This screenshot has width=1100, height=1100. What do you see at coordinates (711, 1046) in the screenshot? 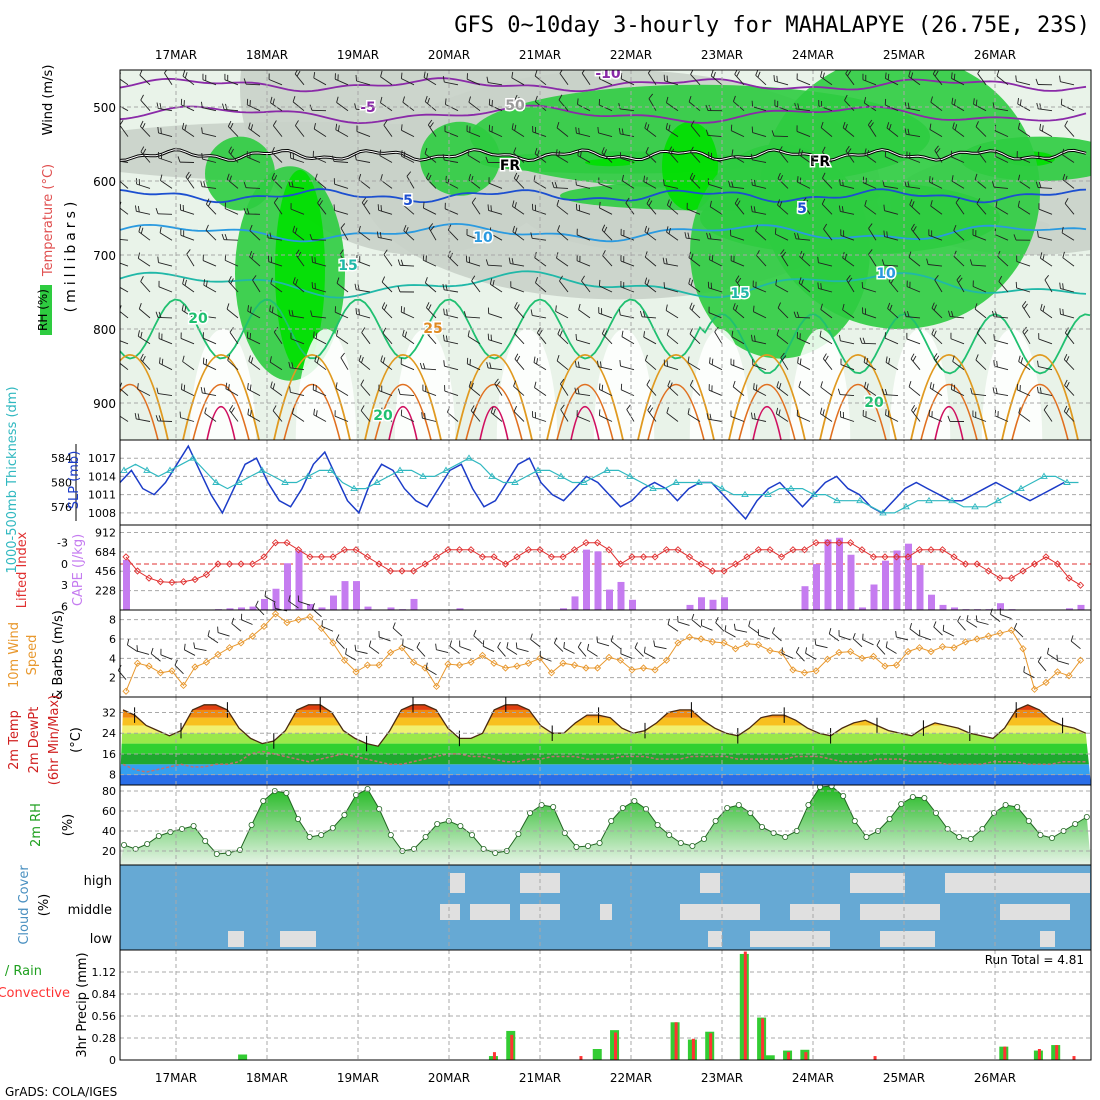
I see `convective-precip-bar` at bounding box center [711, 1046].